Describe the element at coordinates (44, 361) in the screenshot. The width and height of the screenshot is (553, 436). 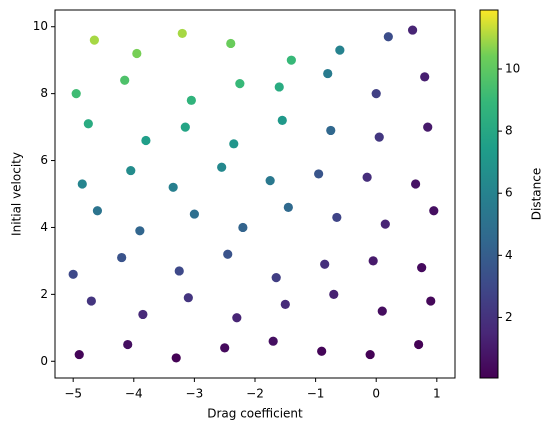
I see `y-tick-label: 0` at that location.